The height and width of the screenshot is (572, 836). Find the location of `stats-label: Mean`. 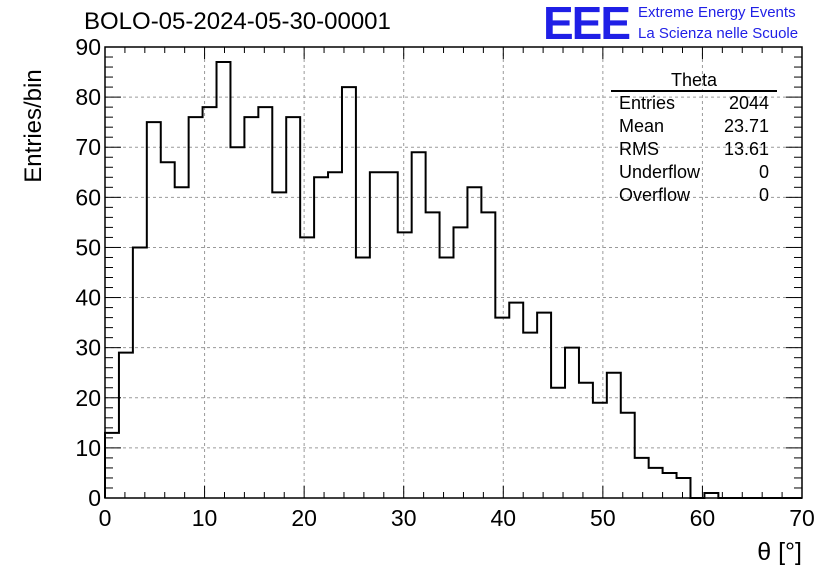

stats-label: Mean is located at coordinates (642, 126).